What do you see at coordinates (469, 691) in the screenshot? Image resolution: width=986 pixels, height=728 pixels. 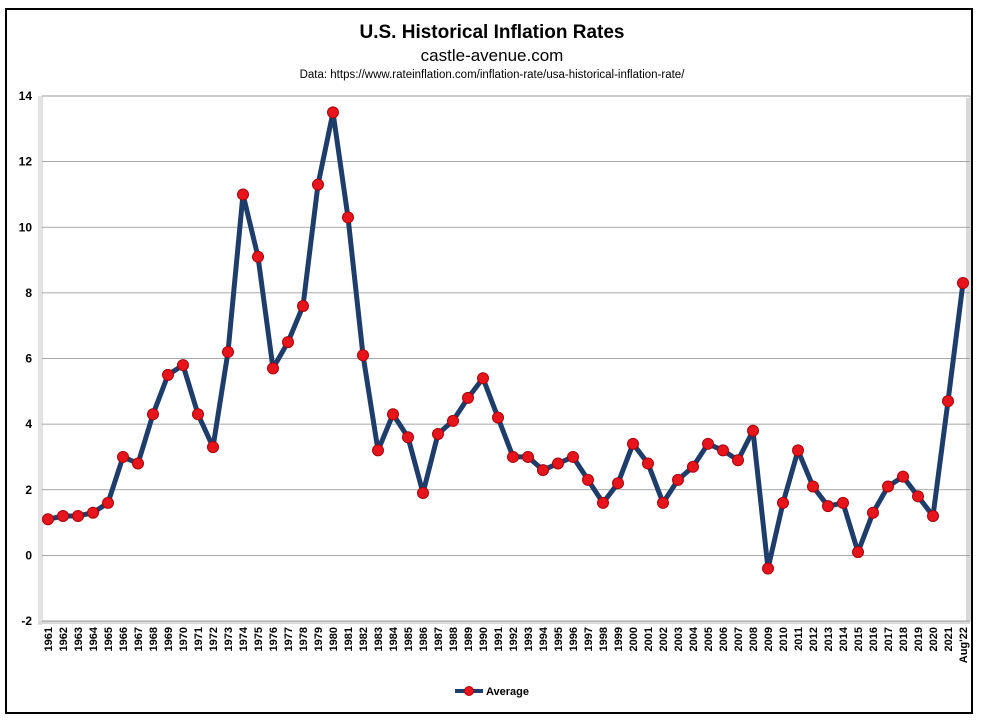 I see `legend-marker-swatch` at bounding box center [469, 691].